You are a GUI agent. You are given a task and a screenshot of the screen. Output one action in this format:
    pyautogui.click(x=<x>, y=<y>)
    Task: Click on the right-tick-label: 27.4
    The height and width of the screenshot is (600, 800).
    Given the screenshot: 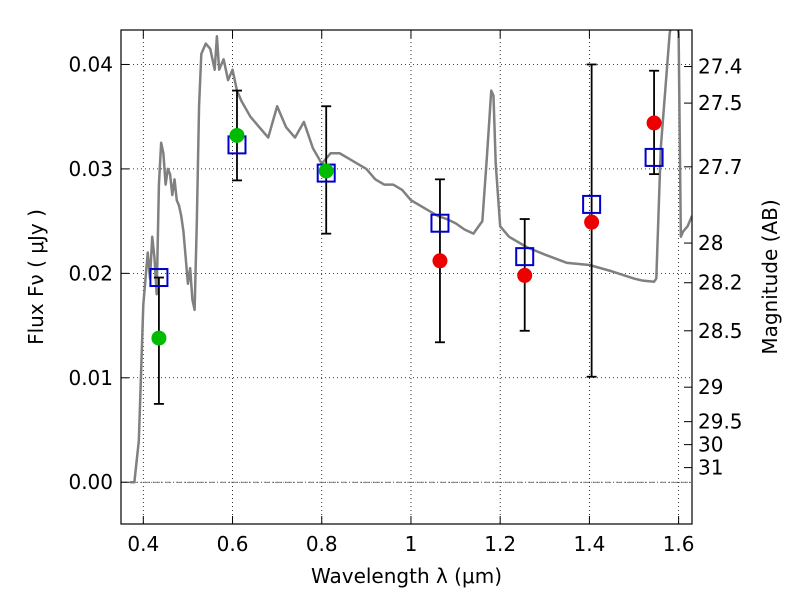 What is the action you would take?
    pyautogui.click(x=720, y=67)
    